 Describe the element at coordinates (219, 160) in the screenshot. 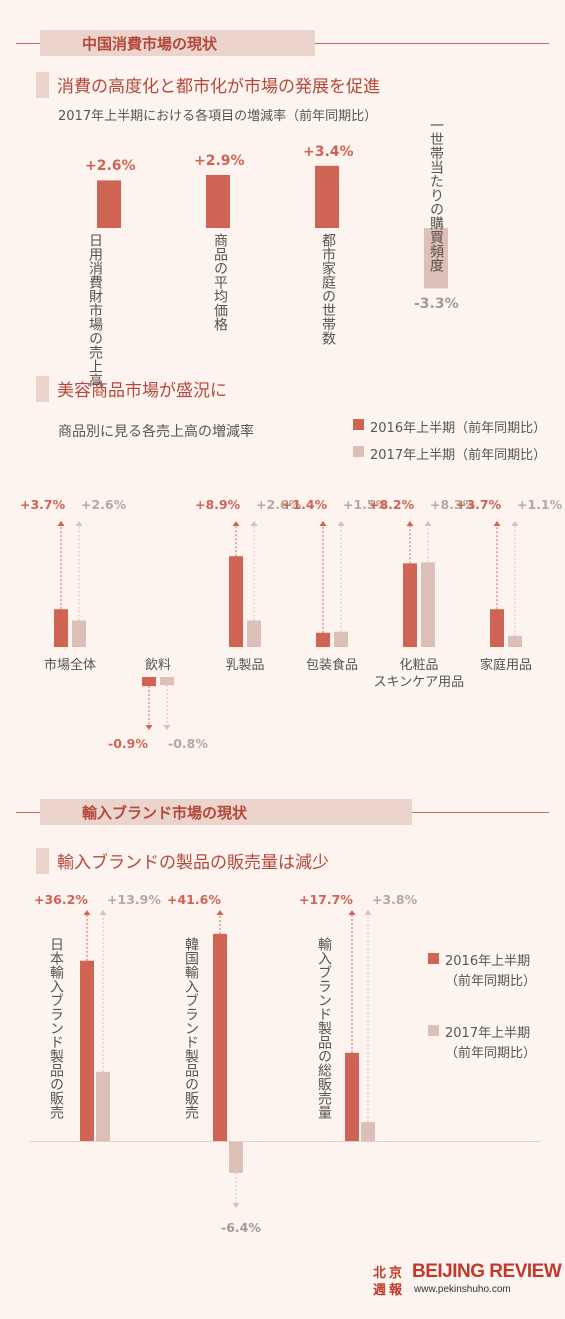

I see `chart1-value-label: +2.9%` at that location.